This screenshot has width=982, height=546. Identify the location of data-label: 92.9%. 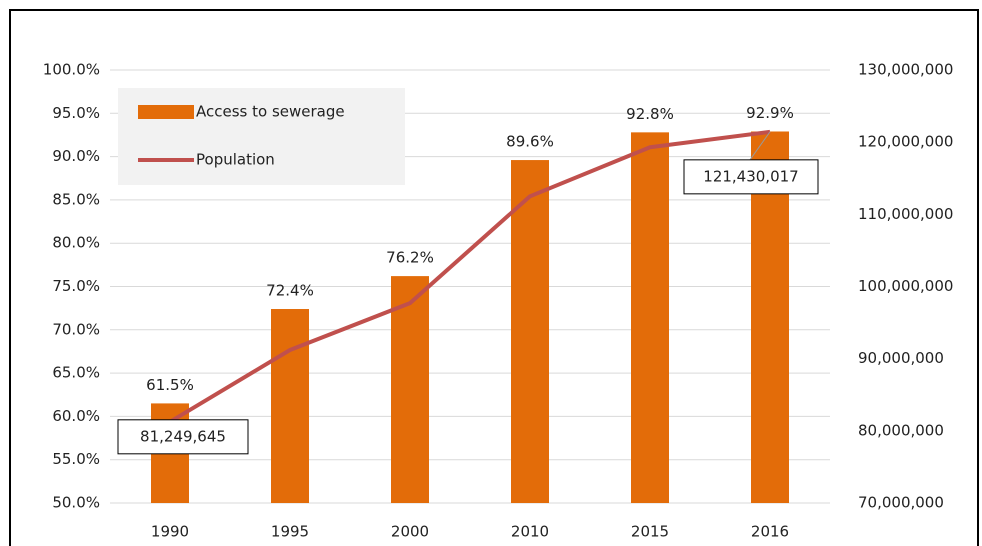
(770, 113).